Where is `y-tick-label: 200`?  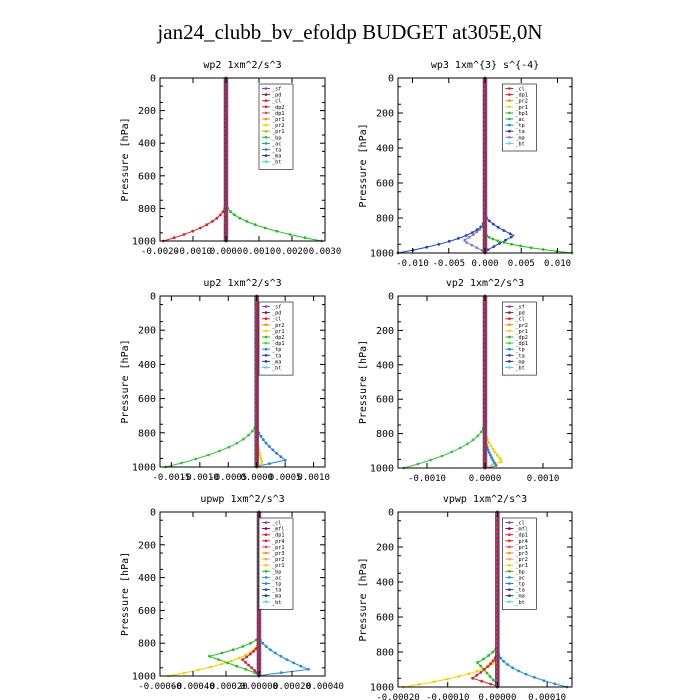
y-tick-label: 200 is located at coordinates (385, 548).